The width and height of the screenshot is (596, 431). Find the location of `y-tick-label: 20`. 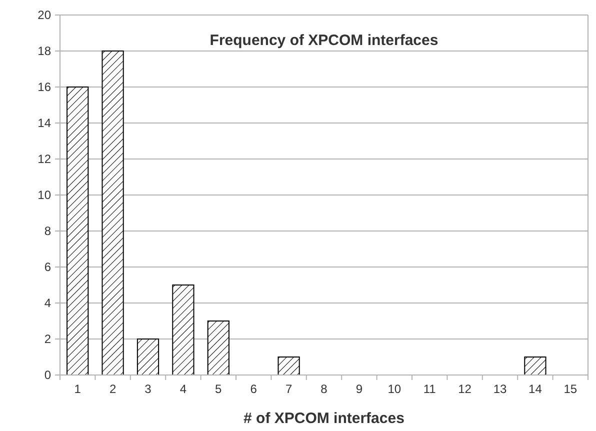

y-tick-label: 20 is located at coordinates (45, 15).